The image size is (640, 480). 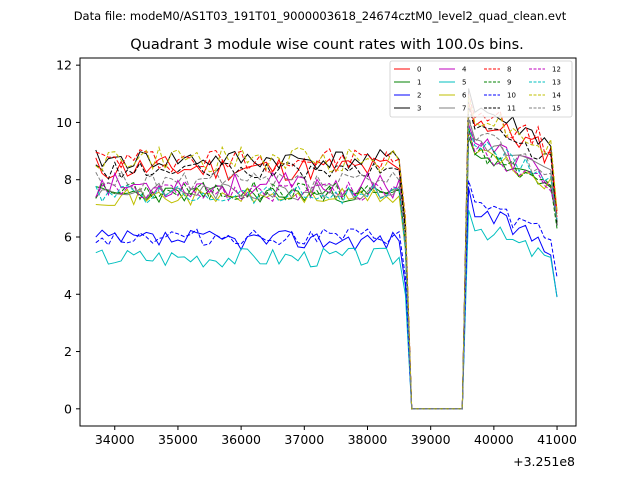 What do you see at coordinates (178, 439) in the screenshot?
I see `x-tick-label: 35000` at bounding box center [178, 439].